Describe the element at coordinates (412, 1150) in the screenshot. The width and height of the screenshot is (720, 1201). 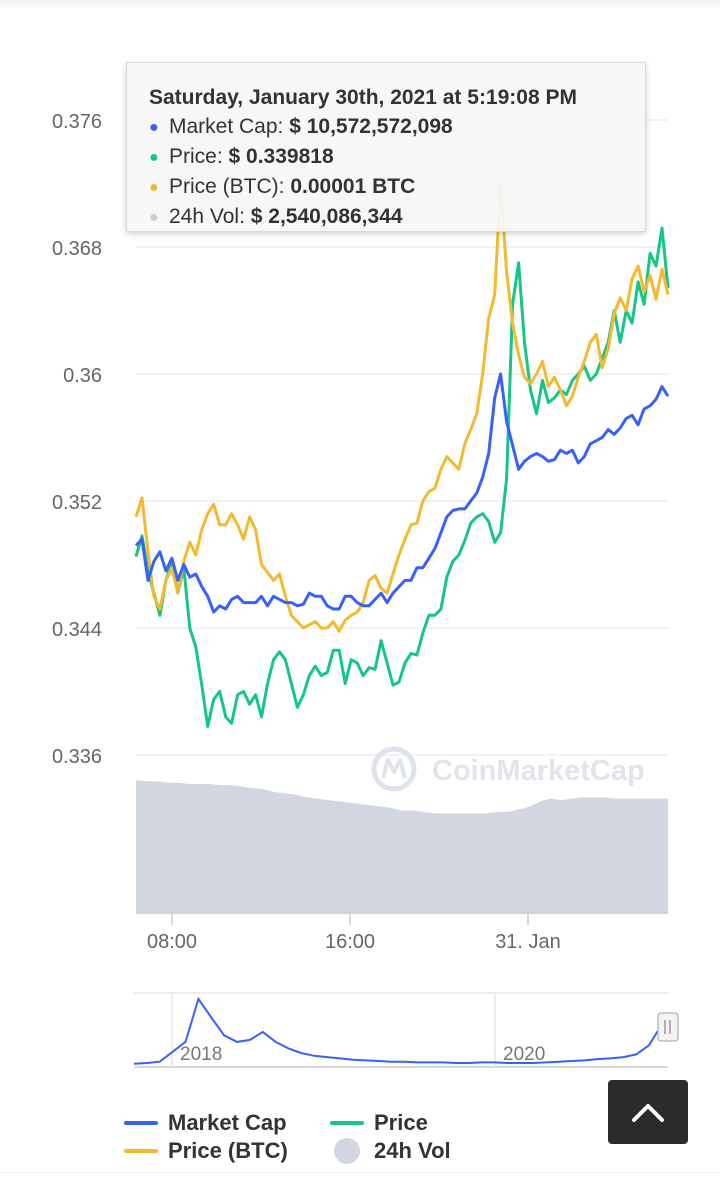
I see `legend-label: 24h Vol` at that location.